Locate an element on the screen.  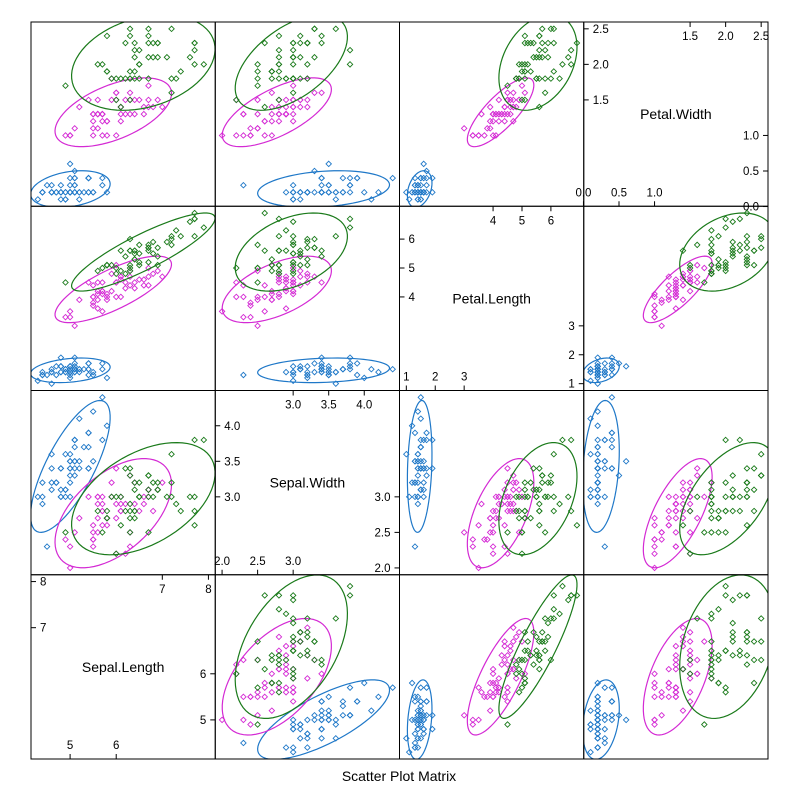
diagonal-tick-label: 5 is located at coordinates (70, 746).